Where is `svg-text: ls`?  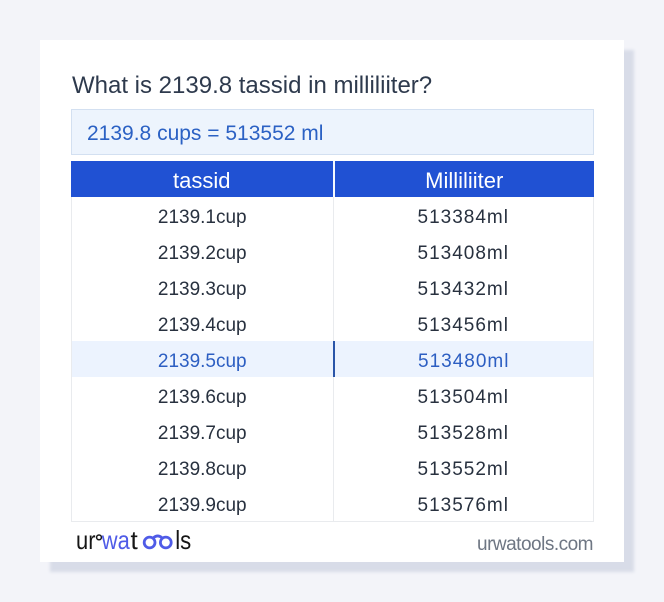 svg-text: ls is located at coordinates (183, 539).